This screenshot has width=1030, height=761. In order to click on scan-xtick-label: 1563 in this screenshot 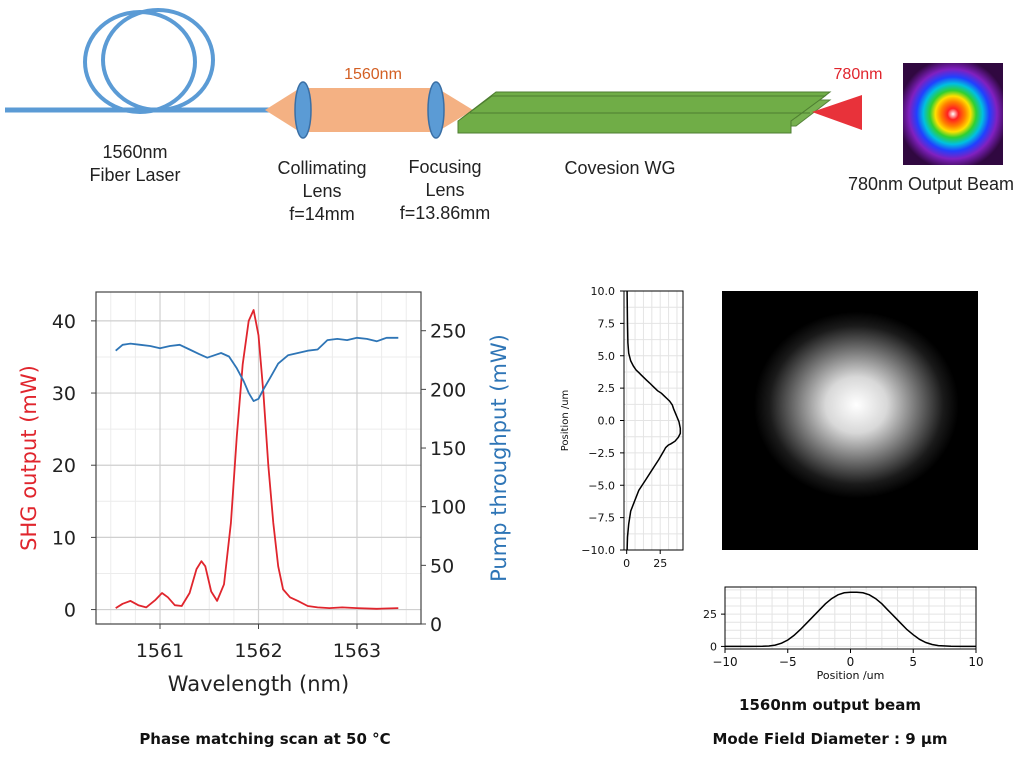, I will do `click(357, 651)`.